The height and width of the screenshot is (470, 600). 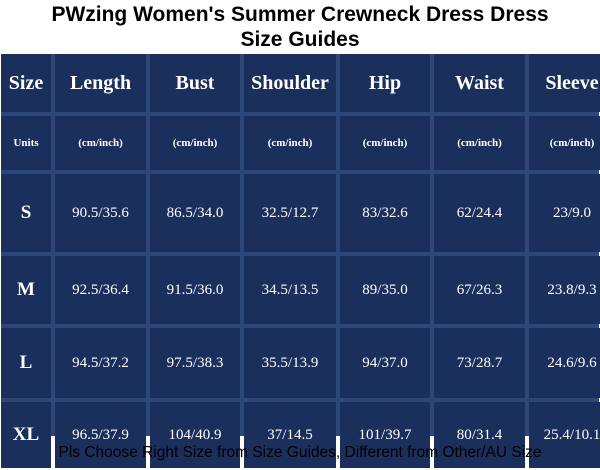 What do you see at coordinates (100, 363) in the screenshot?
I see `table-cell: 94.5/37.2` at bounding box center [100, 363].